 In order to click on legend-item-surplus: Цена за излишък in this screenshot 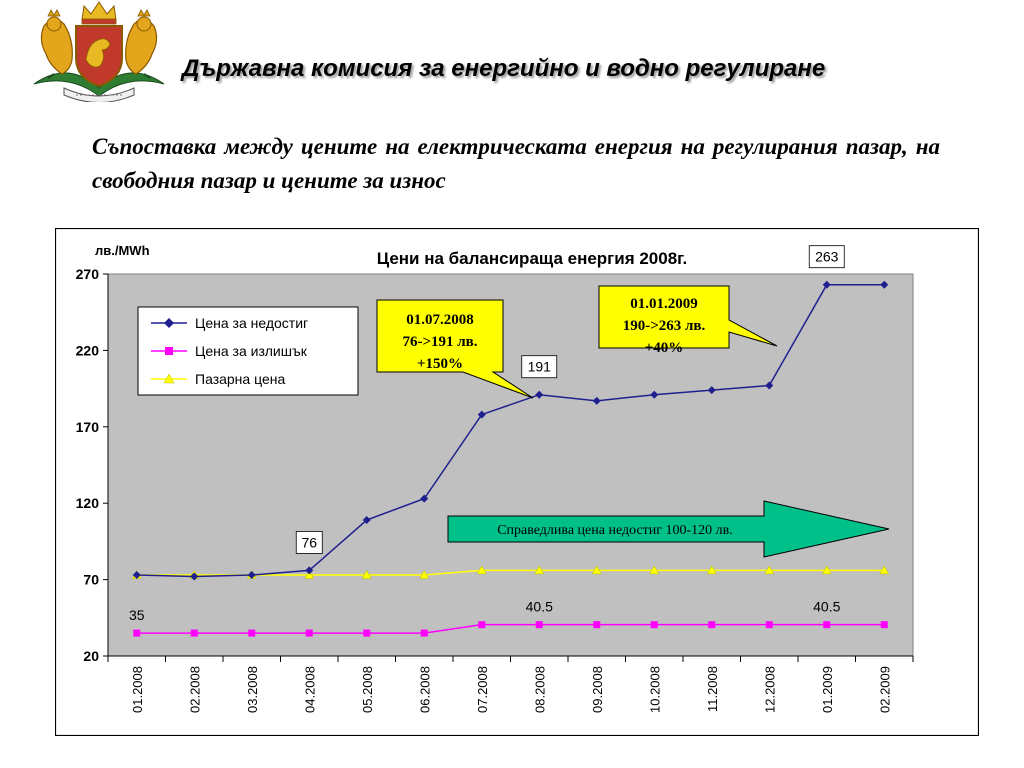, I will do `click(229, 351)`.